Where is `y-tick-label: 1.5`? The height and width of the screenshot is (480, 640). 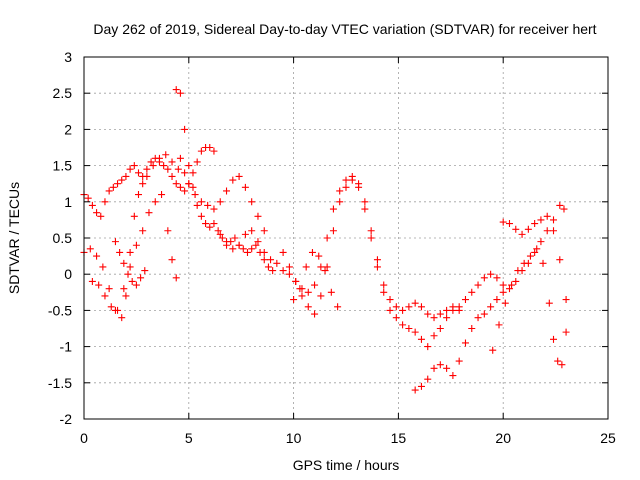
y-tick-label: 1.5 is located at coordinates (63, 166).